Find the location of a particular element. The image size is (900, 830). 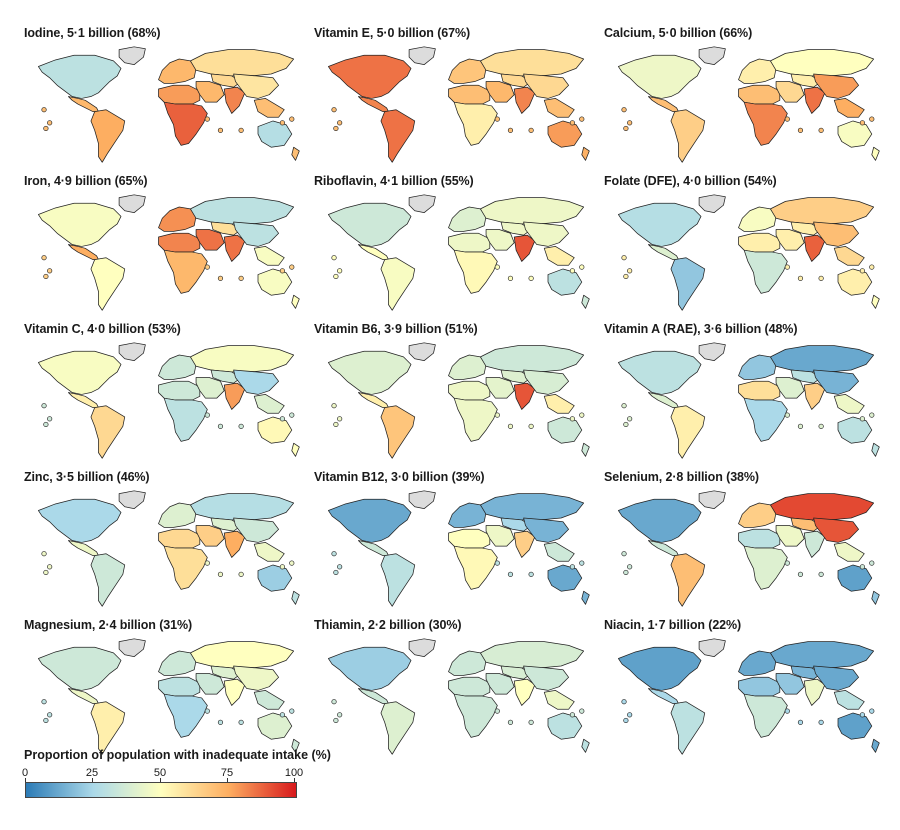

map-panel-title: Selenium, 2·8 billion (38%) is located at coordinates (681, 477).